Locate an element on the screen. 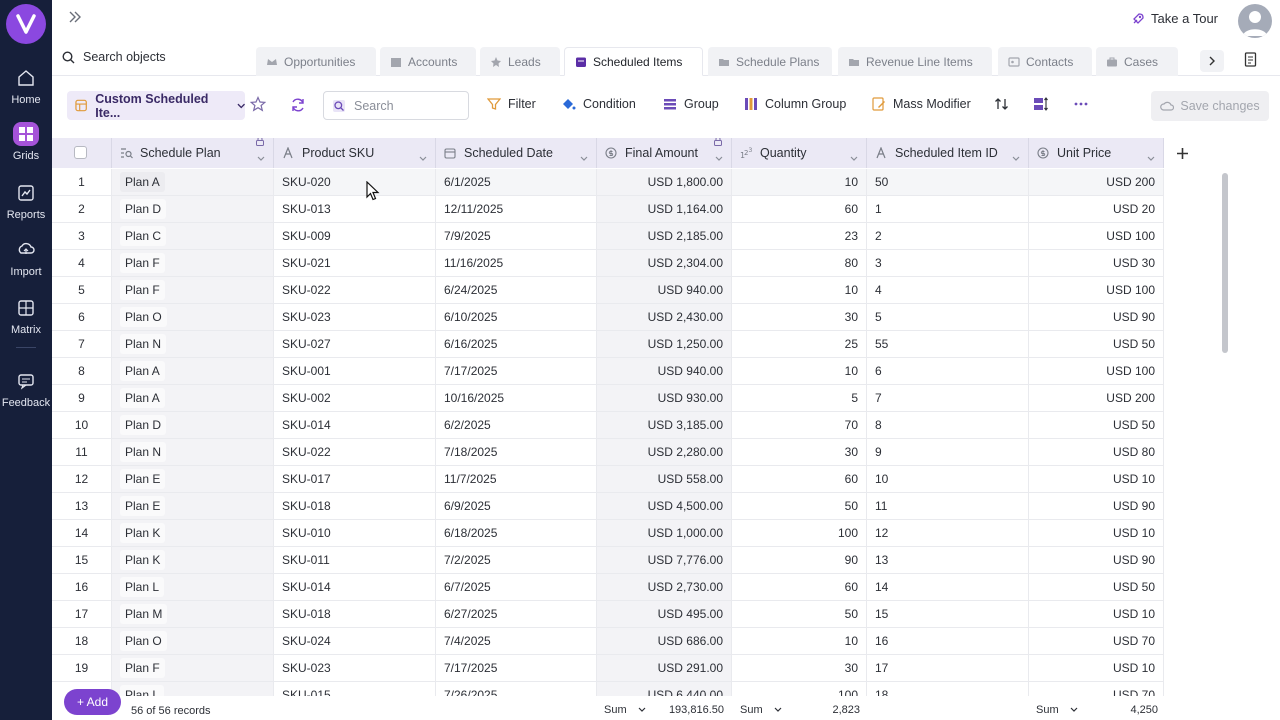 The height and width of the screenshot is (720, 1280). rail-item-home: Home is located at coordinates (26, 86).